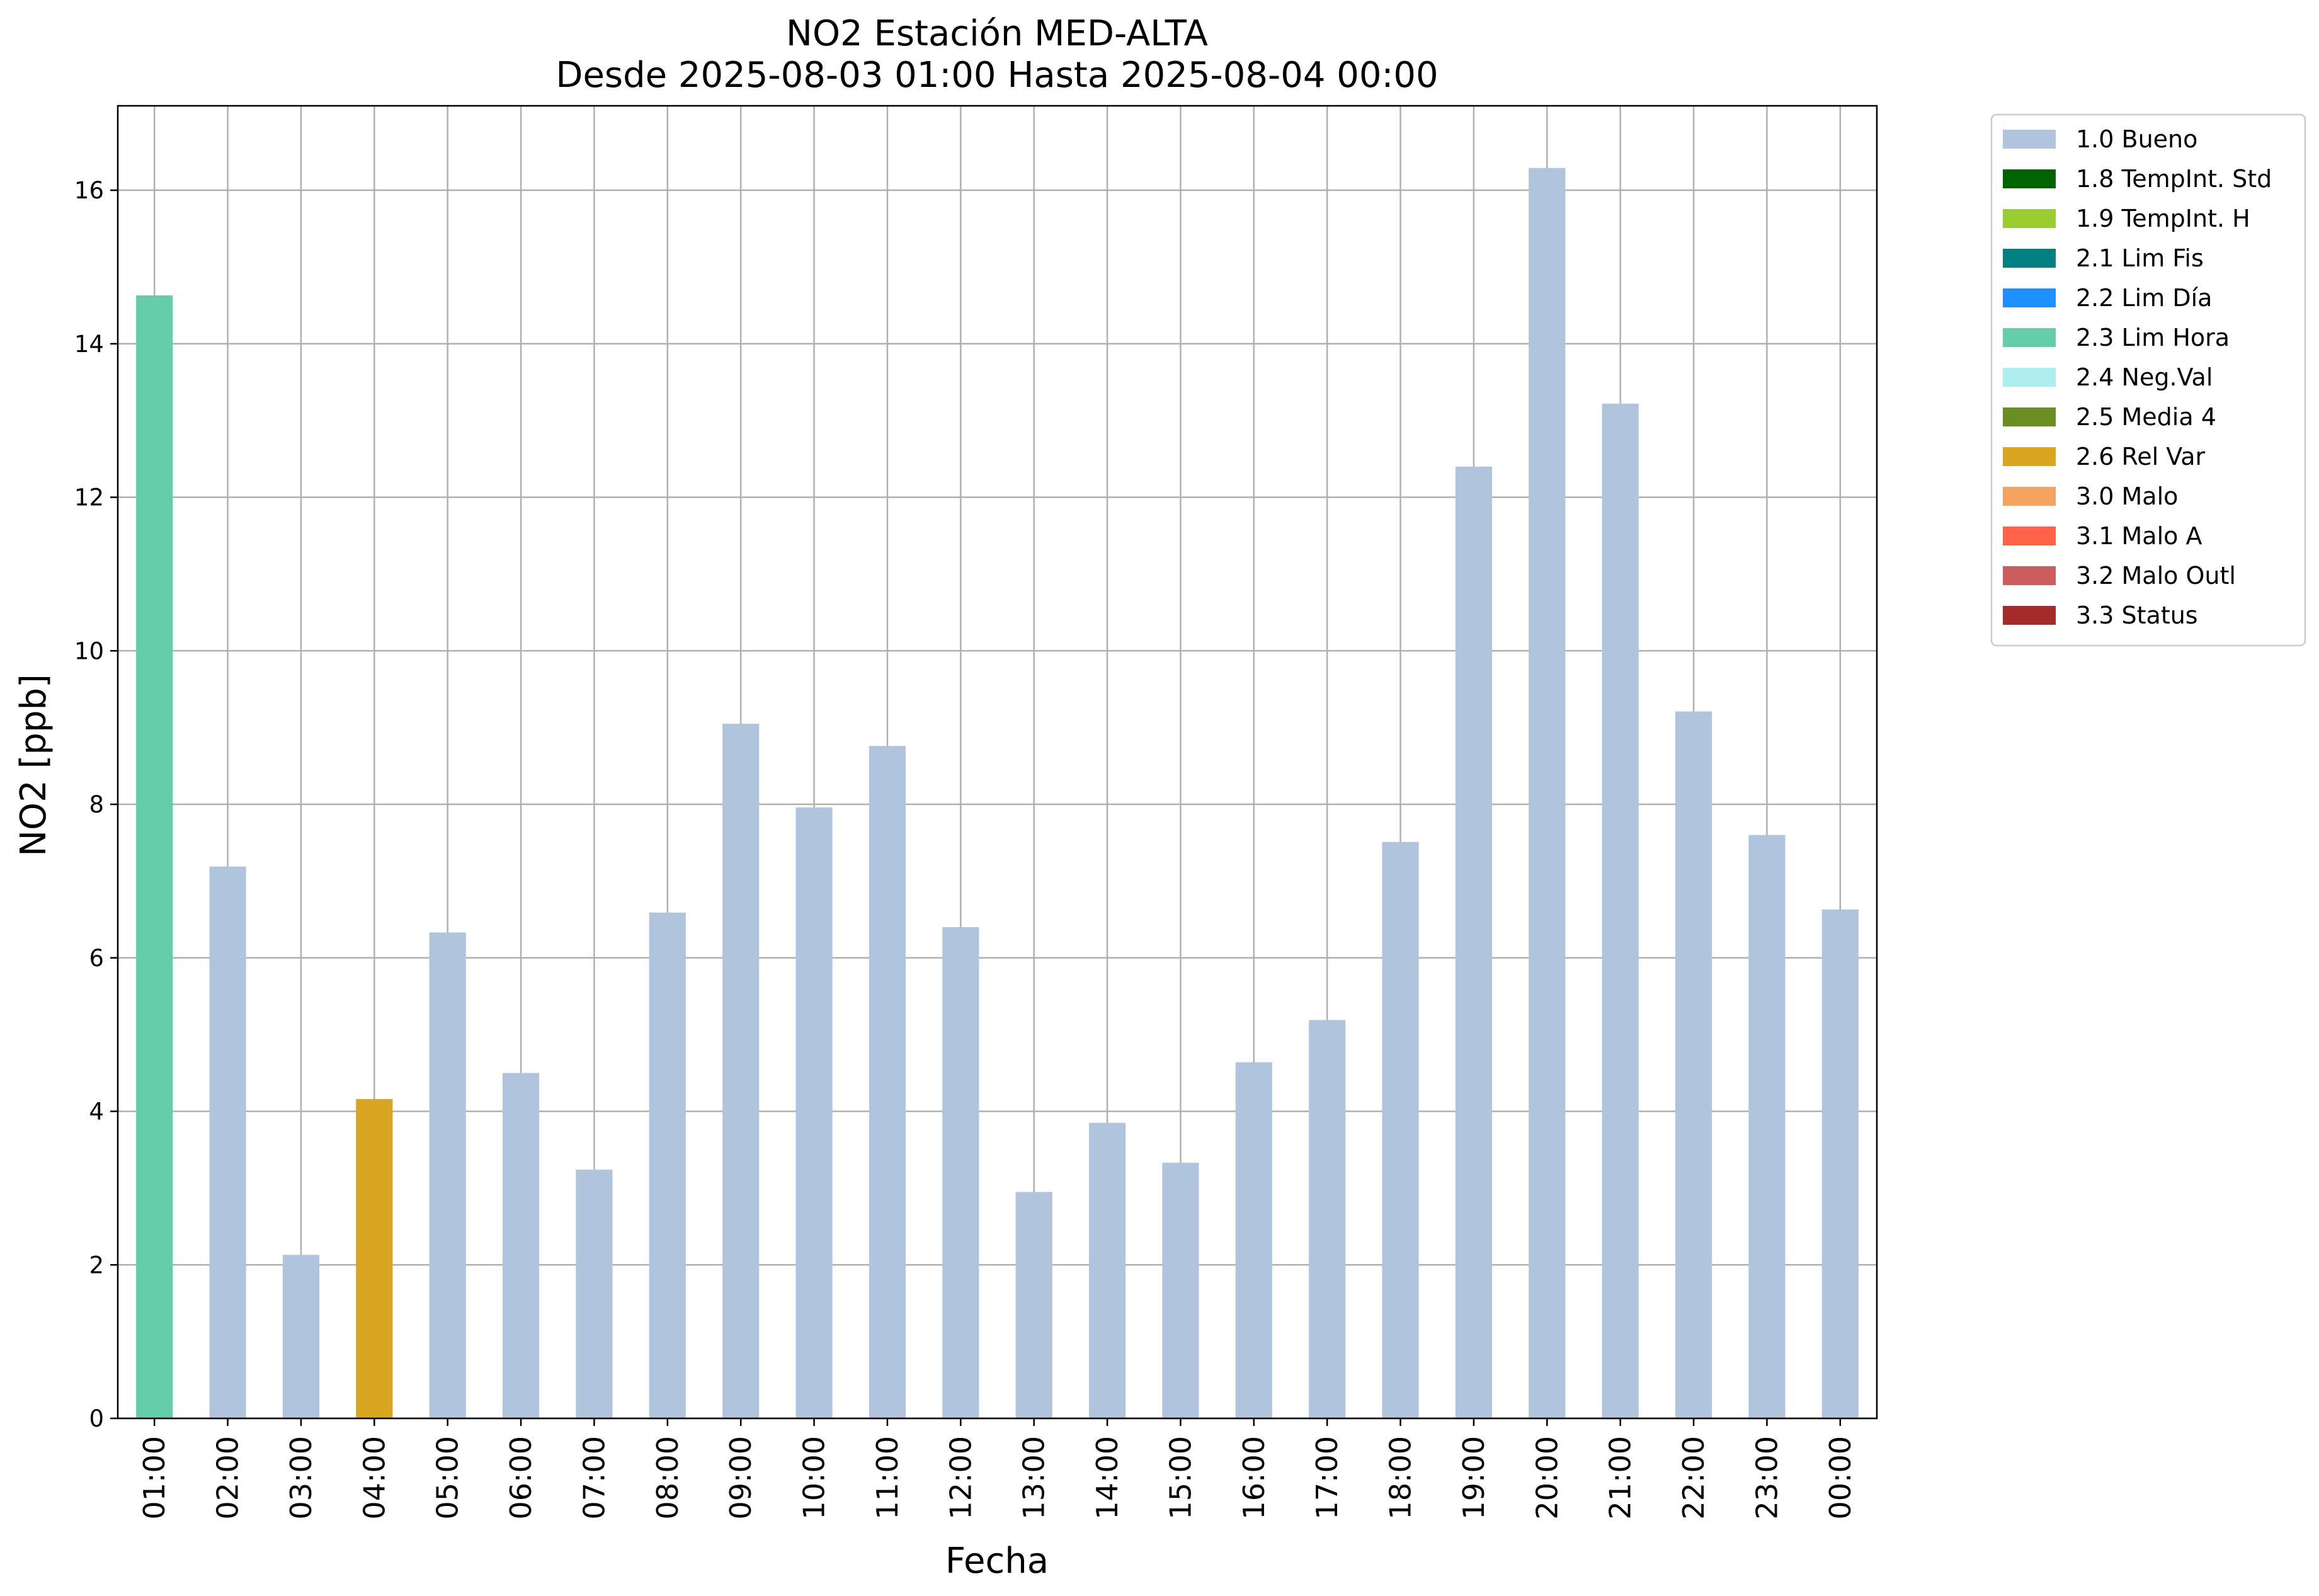 The image size is (2319, 1596). Describe the element at coordinates (1401, 1478) in the screenshot. I see `x-tick-label: 18:00` at that location.